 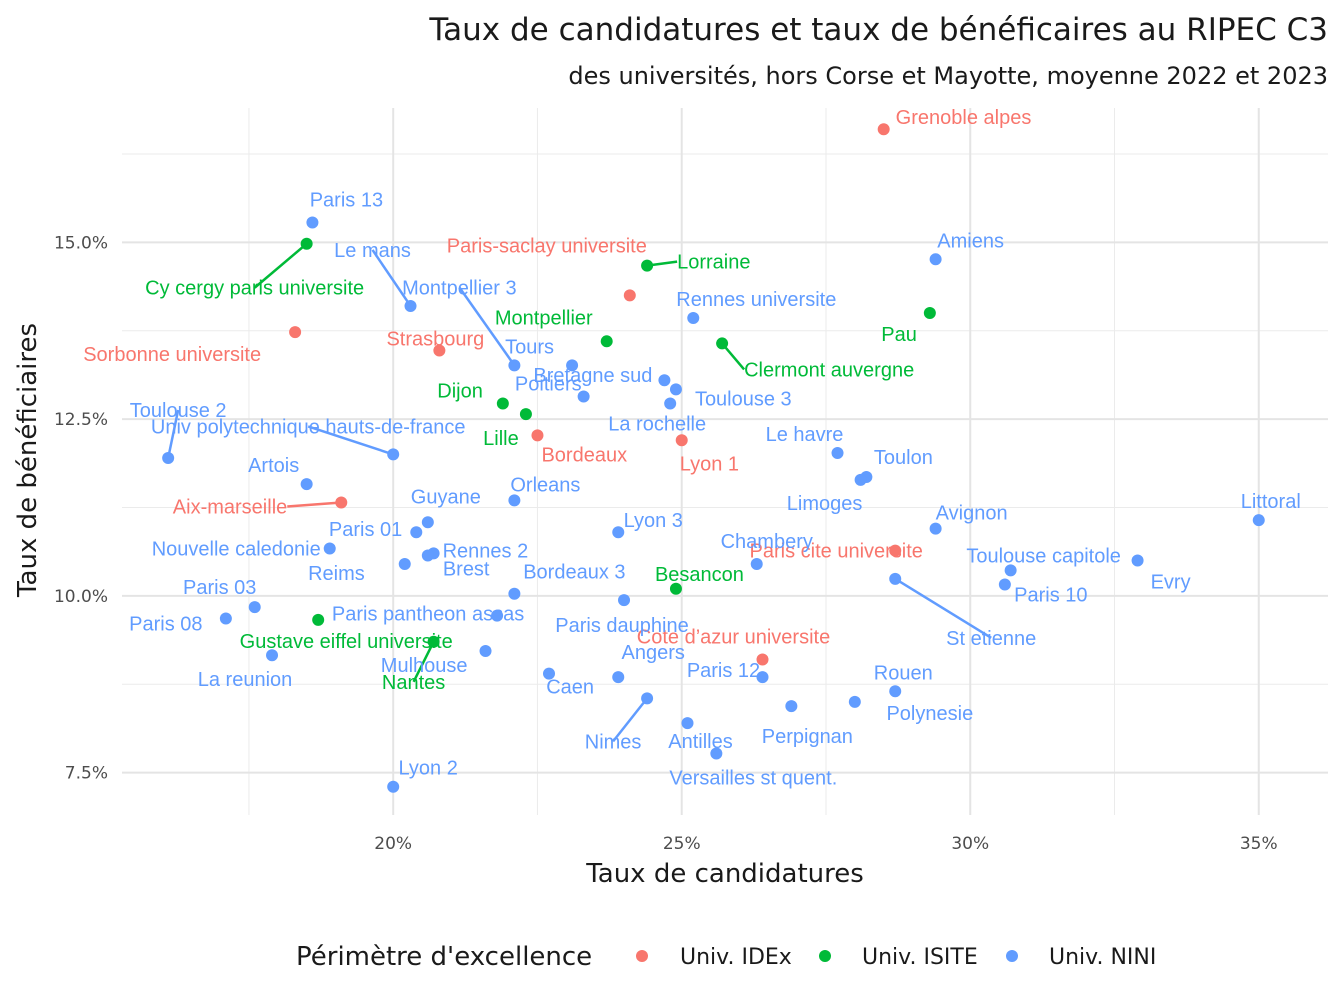 What do you see at coordinates (767, 542) in the screenshot?
I see `label-chambery: Chambery` at bounding box center [767, 542].